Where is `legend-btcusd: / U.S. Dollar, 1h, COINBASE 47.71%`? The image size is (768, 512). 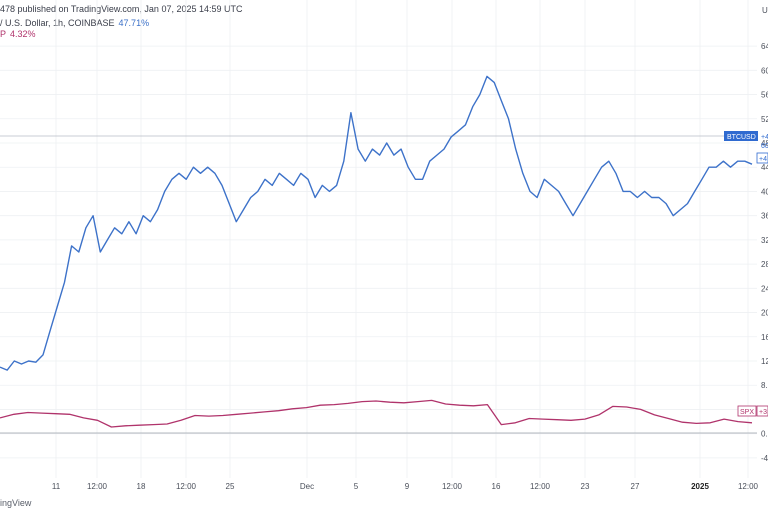
legend-btcusd: / U.S. Dollar, 1h, COINBASE 47.71% is located at coordinates (74, 23).